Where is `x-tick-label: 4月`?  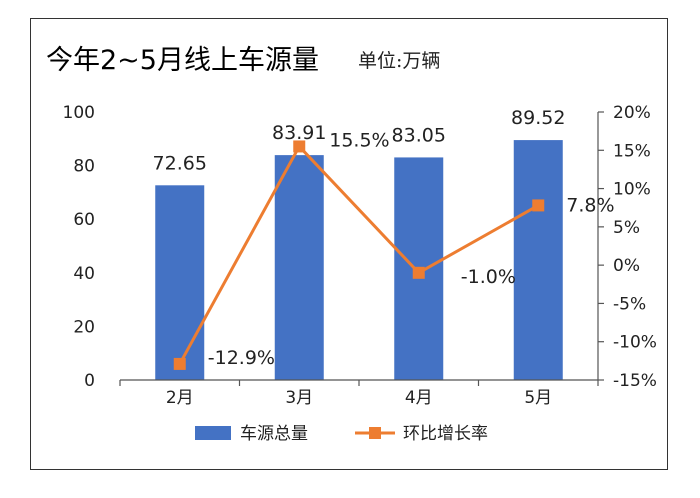 x-tick-label: 4月 is located at coordinates (419, 398).